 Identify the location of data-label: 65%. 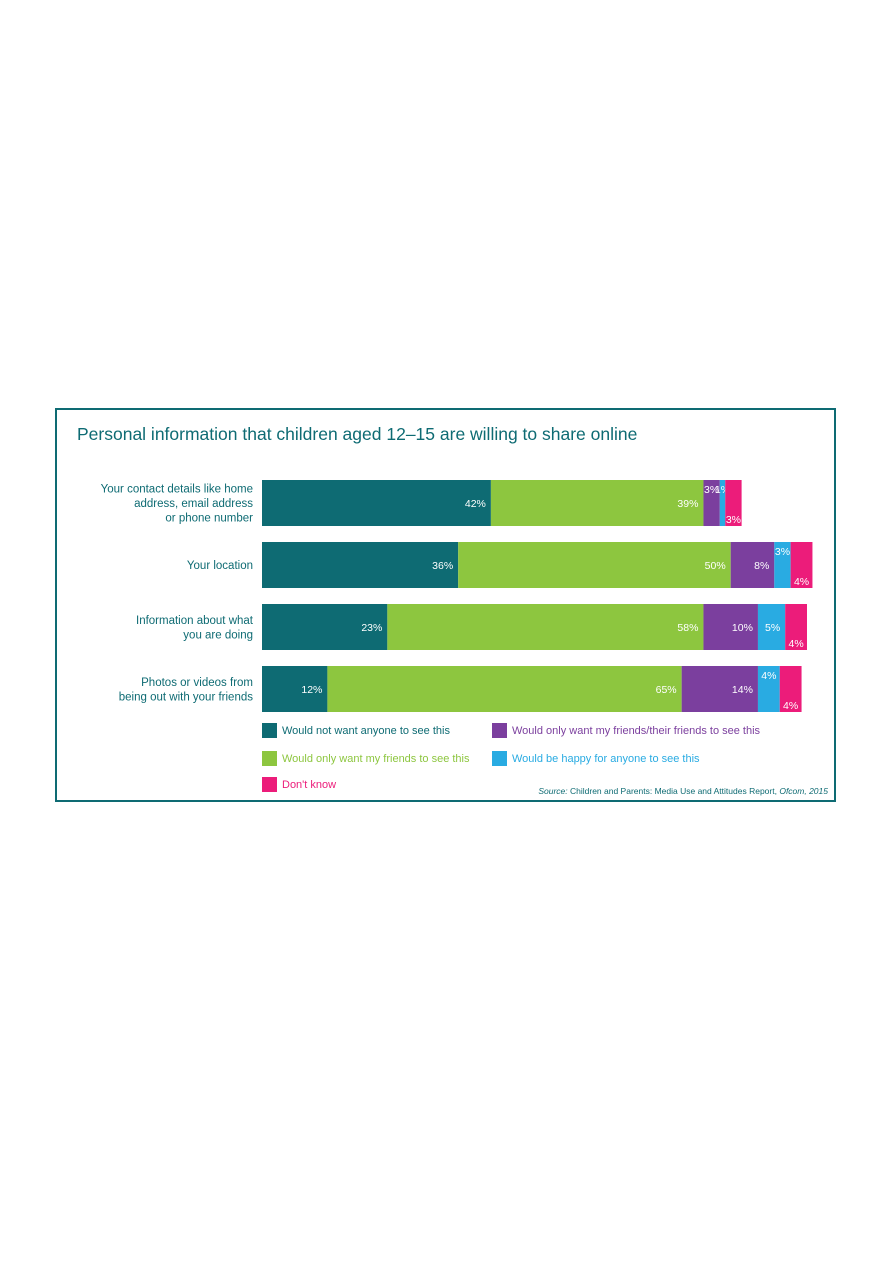
(666, 690).